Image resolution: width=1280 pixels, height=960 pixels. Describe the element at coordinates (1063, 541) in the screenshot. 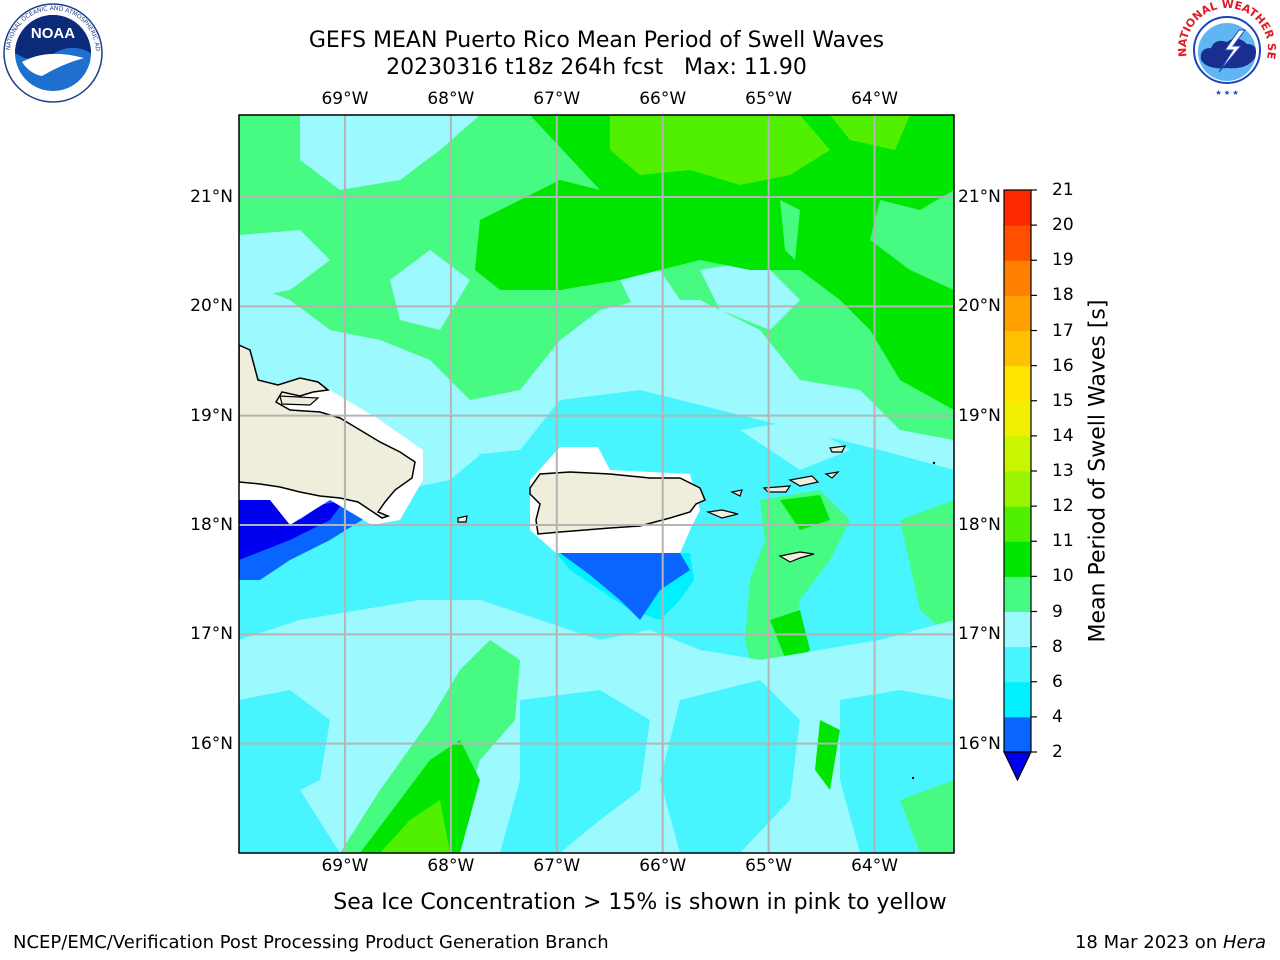

I see `colorbar-tick-label: 11` at that location.